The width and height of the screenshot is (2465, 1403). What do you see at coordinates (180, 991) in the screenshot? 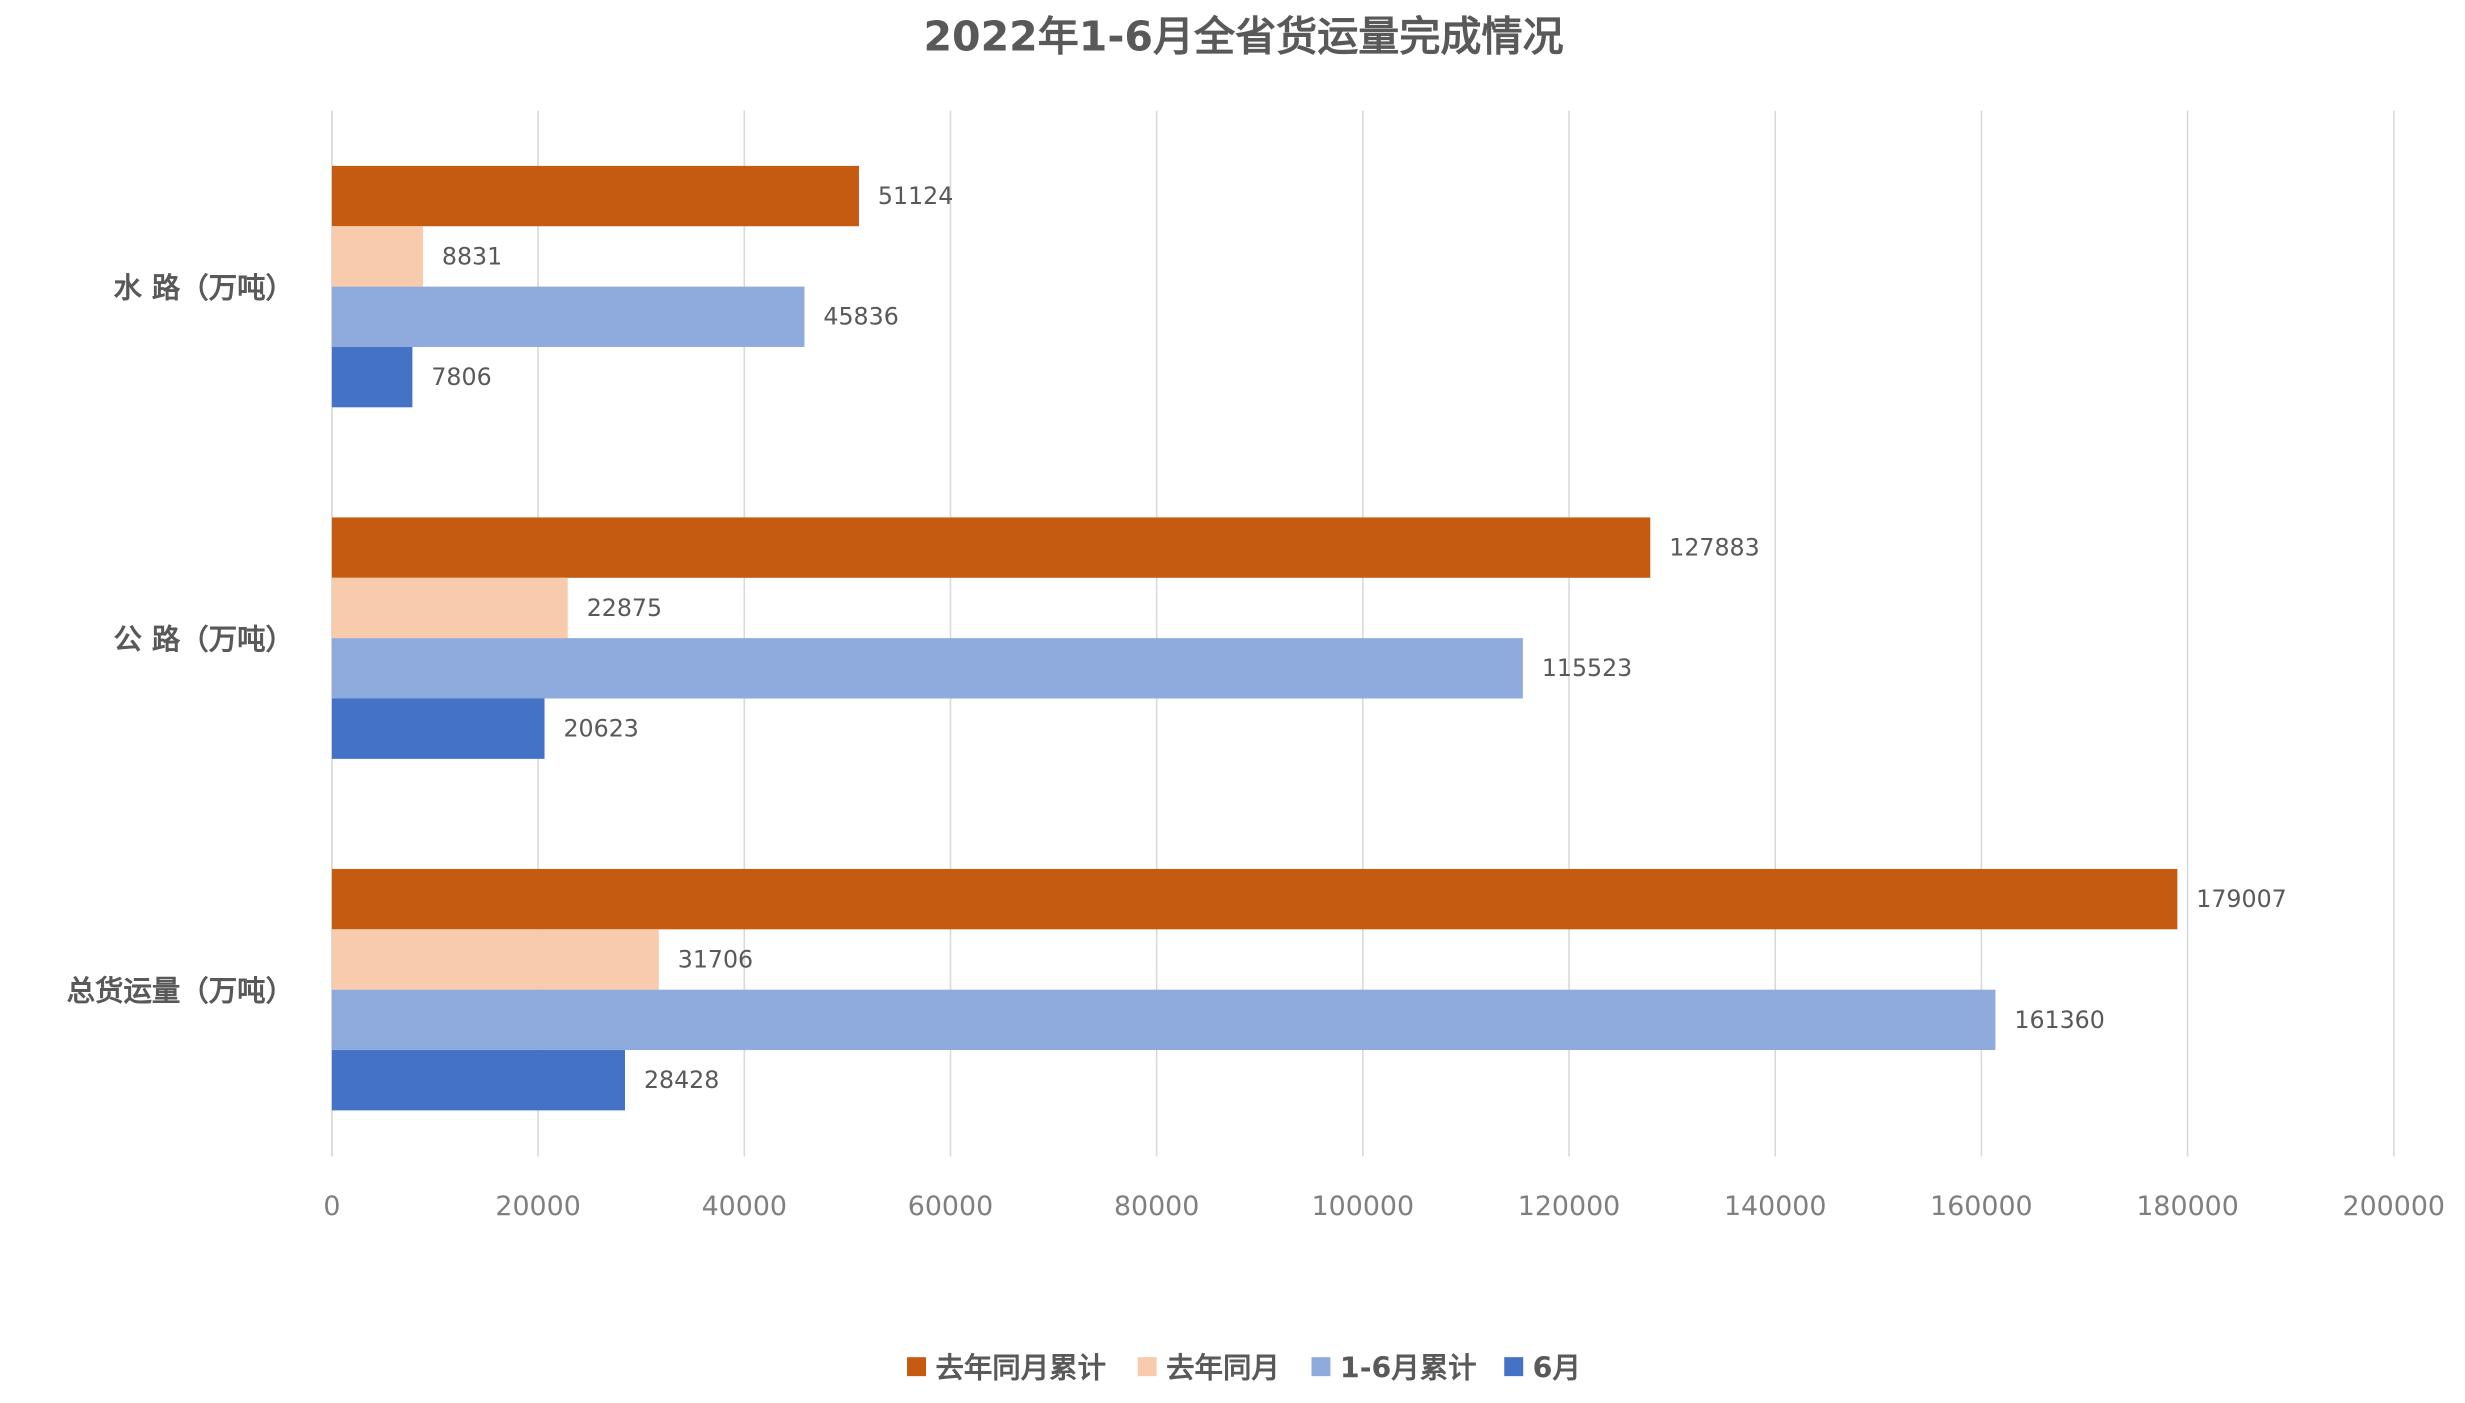
I see `category-label: 总货运量（万吨）` at bounding box center [180, 991].